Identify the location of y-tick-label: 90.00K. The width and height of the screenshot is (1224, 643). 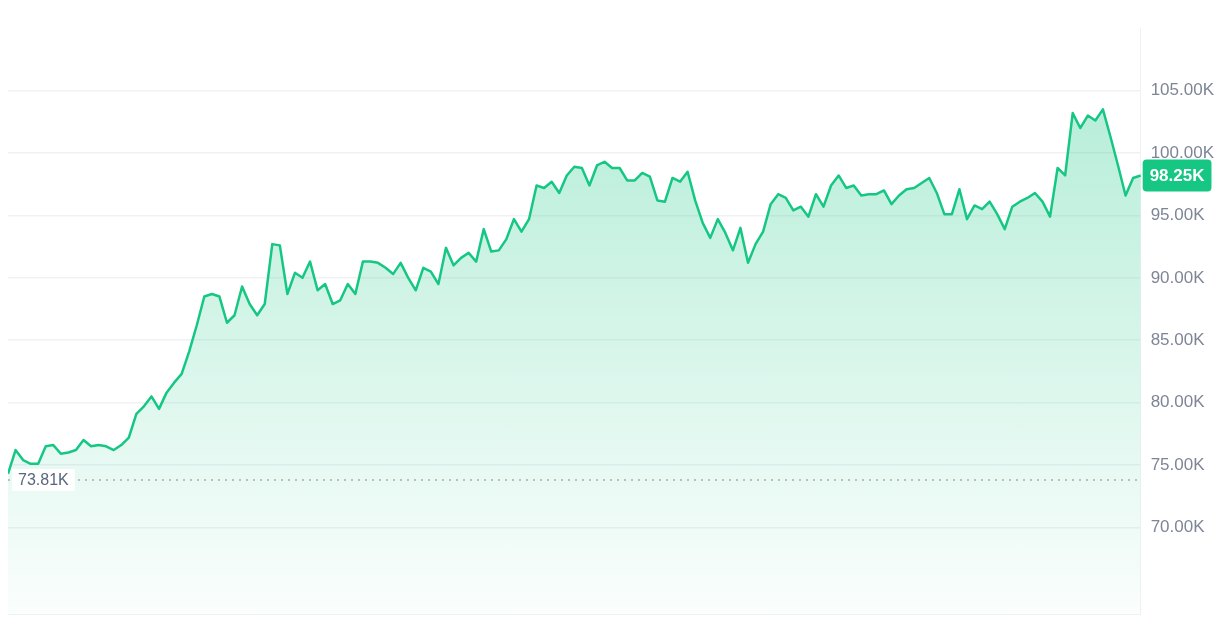
(1178, 277).